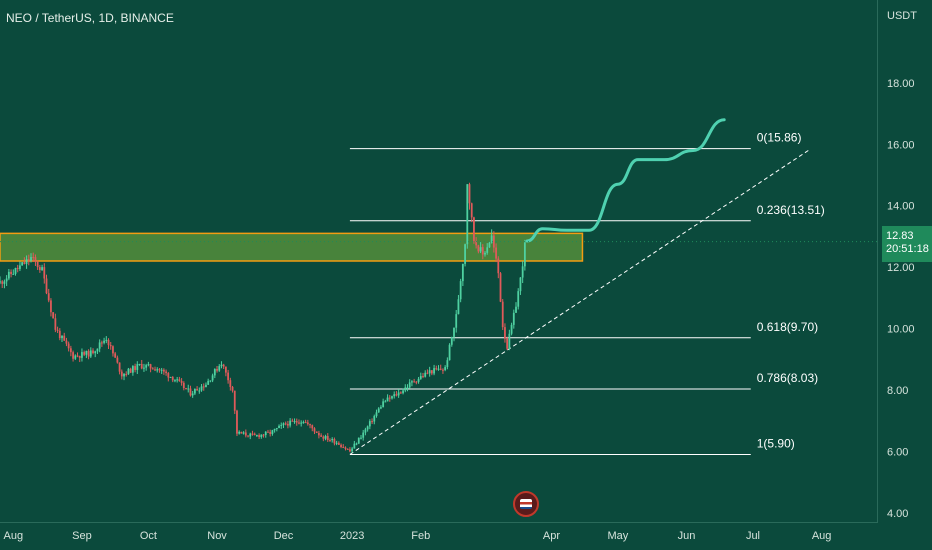 The height and width of the screenshot is (550, 932). I want to click on y-tick-label: 18.00, so click(901, 84).